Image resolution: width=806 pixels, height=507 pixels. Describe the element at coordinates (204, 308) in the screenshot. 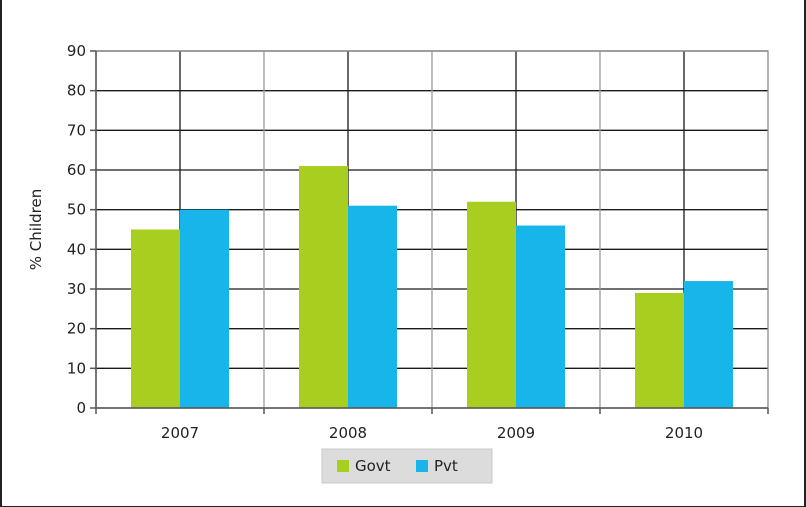

I see `bar-pvt-2007` at that location.